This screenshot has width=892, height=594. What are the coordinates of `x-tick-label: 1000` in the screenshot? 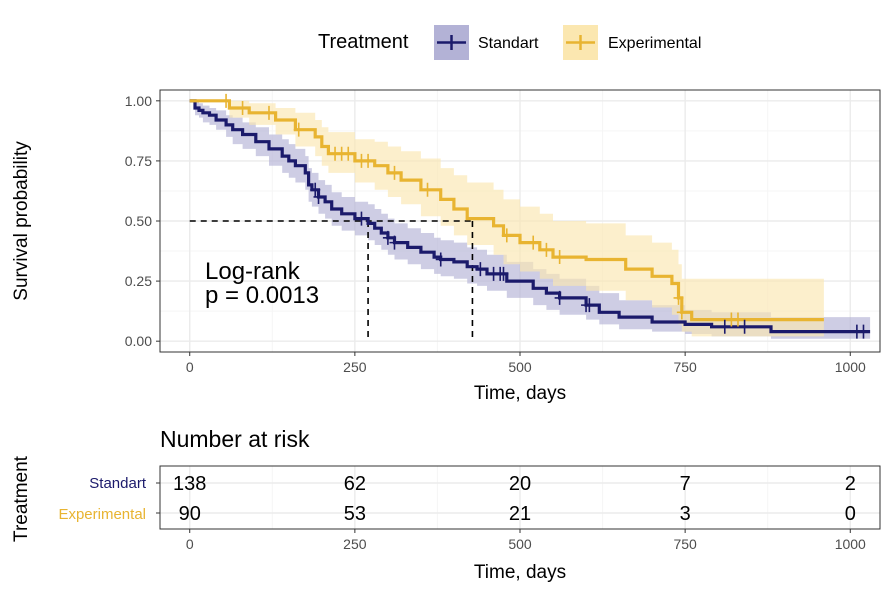 It's located at (850, 367).